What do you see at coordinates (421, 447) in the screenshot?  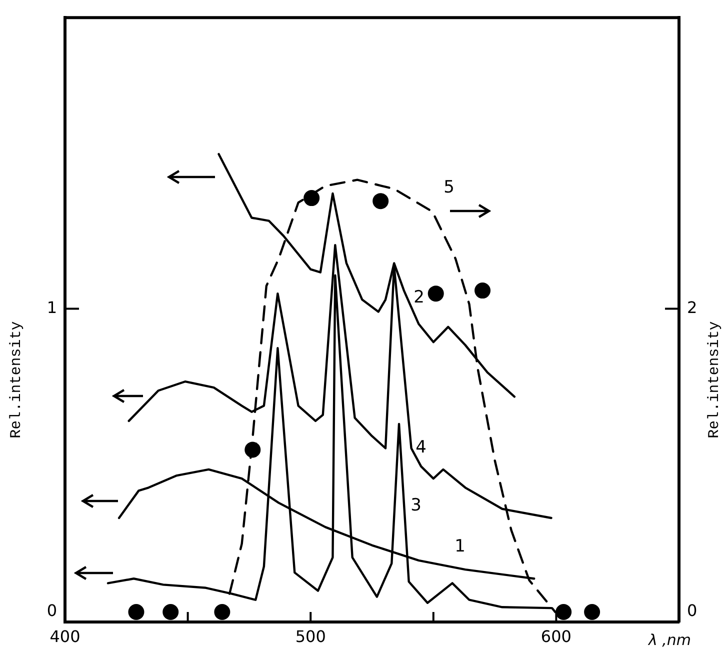 I see `annotation: 4` at bounding box center [421, 447].